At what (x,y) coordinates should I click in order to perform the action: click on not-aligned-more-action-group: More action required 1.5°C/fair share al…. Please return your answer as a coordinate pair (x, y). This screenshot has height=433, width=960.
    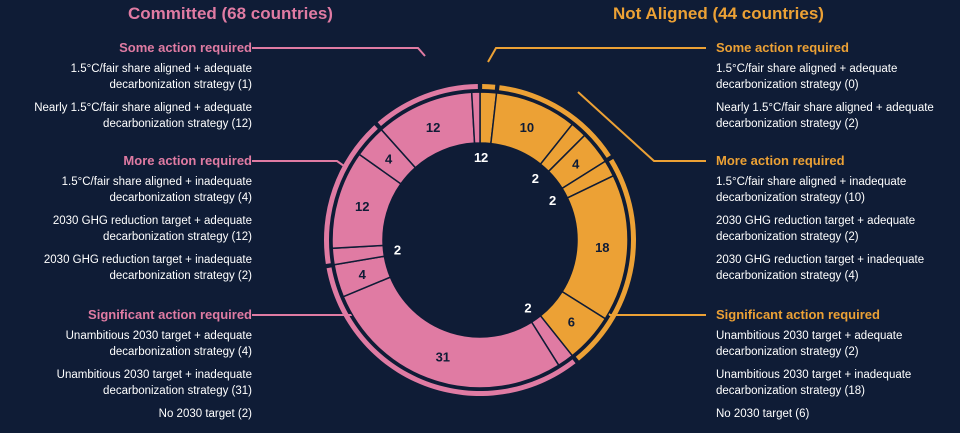
    Looking at the image, I should click on (836, 222).